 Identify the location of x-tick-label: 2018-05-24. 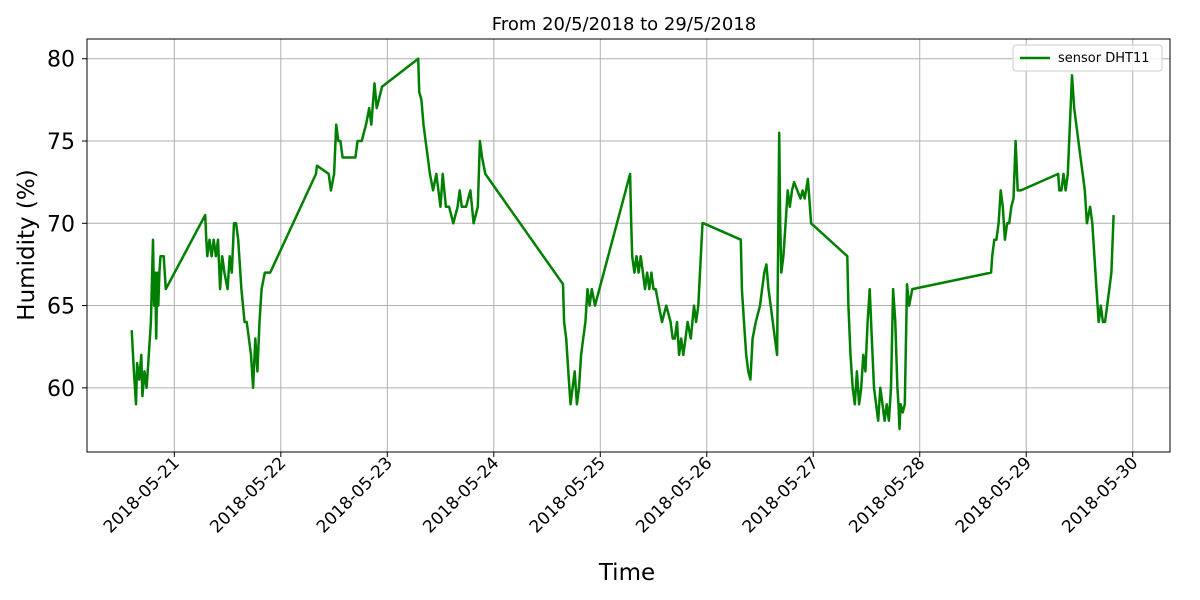
(461, 495).